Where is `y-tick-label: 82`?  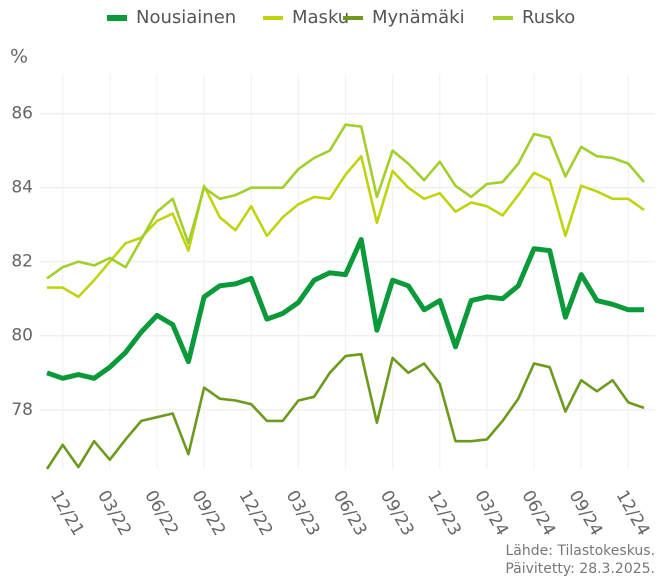
y-tick-label: 82 is located at coordinates (22, 262).